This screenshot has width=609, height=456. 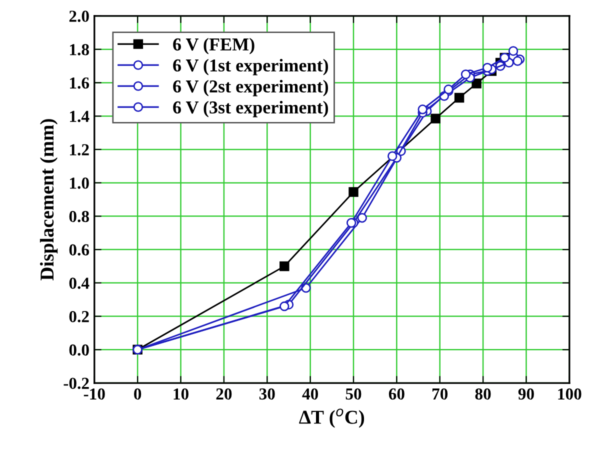 I want to click on y-tick-label: 0.0, so click(x=79, y=350).